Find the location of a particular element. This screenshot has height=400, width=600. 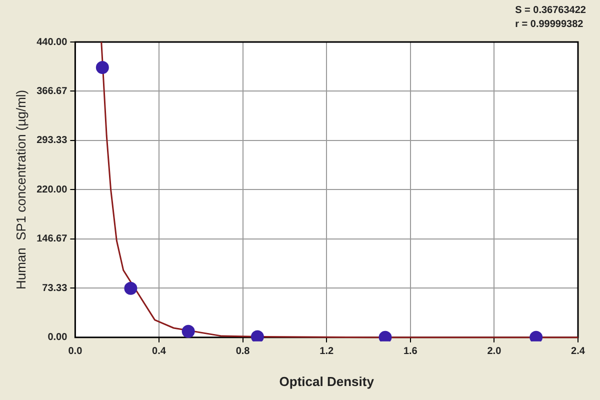

y-tick-label: 220.00 is located at coordinates (52, 190).